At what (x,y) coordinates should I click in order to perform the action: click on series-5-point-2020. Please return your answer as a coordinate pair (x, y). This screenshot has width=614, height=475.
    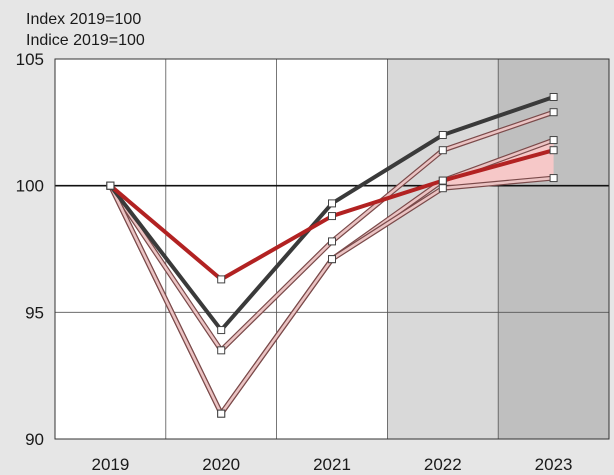
    Looking at the image, I should click on (221, 413).